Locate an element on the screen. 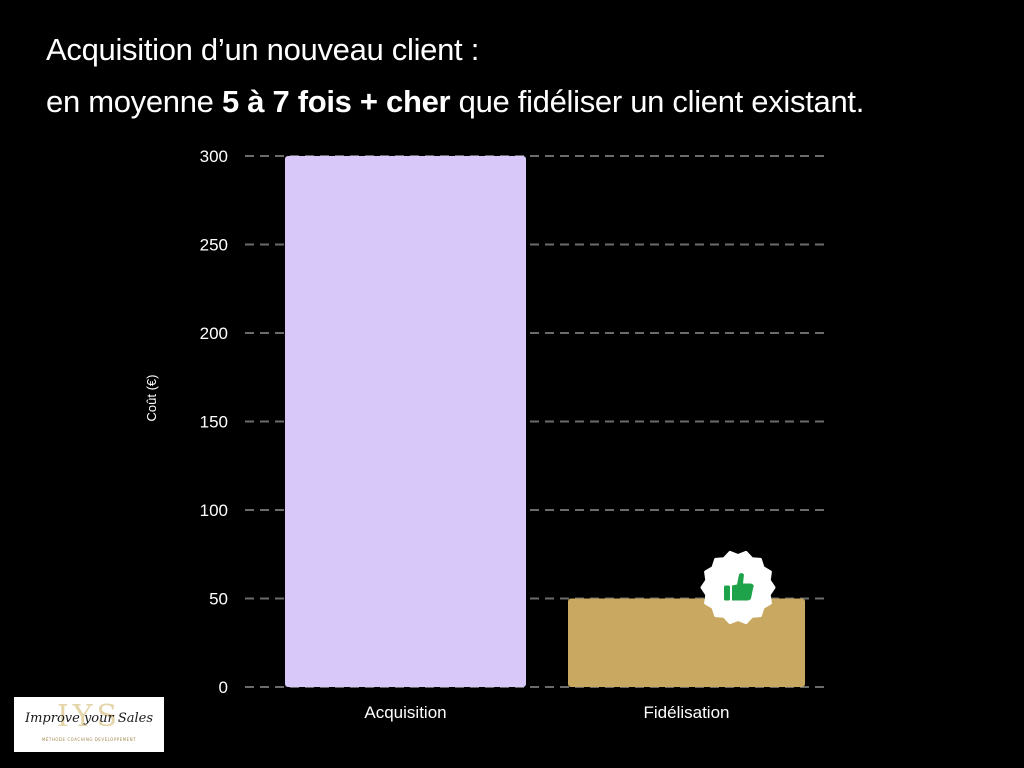 This screenshot has width=1024, height=768. y-tick-label-300: 300 is located at coordinates (214, 156).